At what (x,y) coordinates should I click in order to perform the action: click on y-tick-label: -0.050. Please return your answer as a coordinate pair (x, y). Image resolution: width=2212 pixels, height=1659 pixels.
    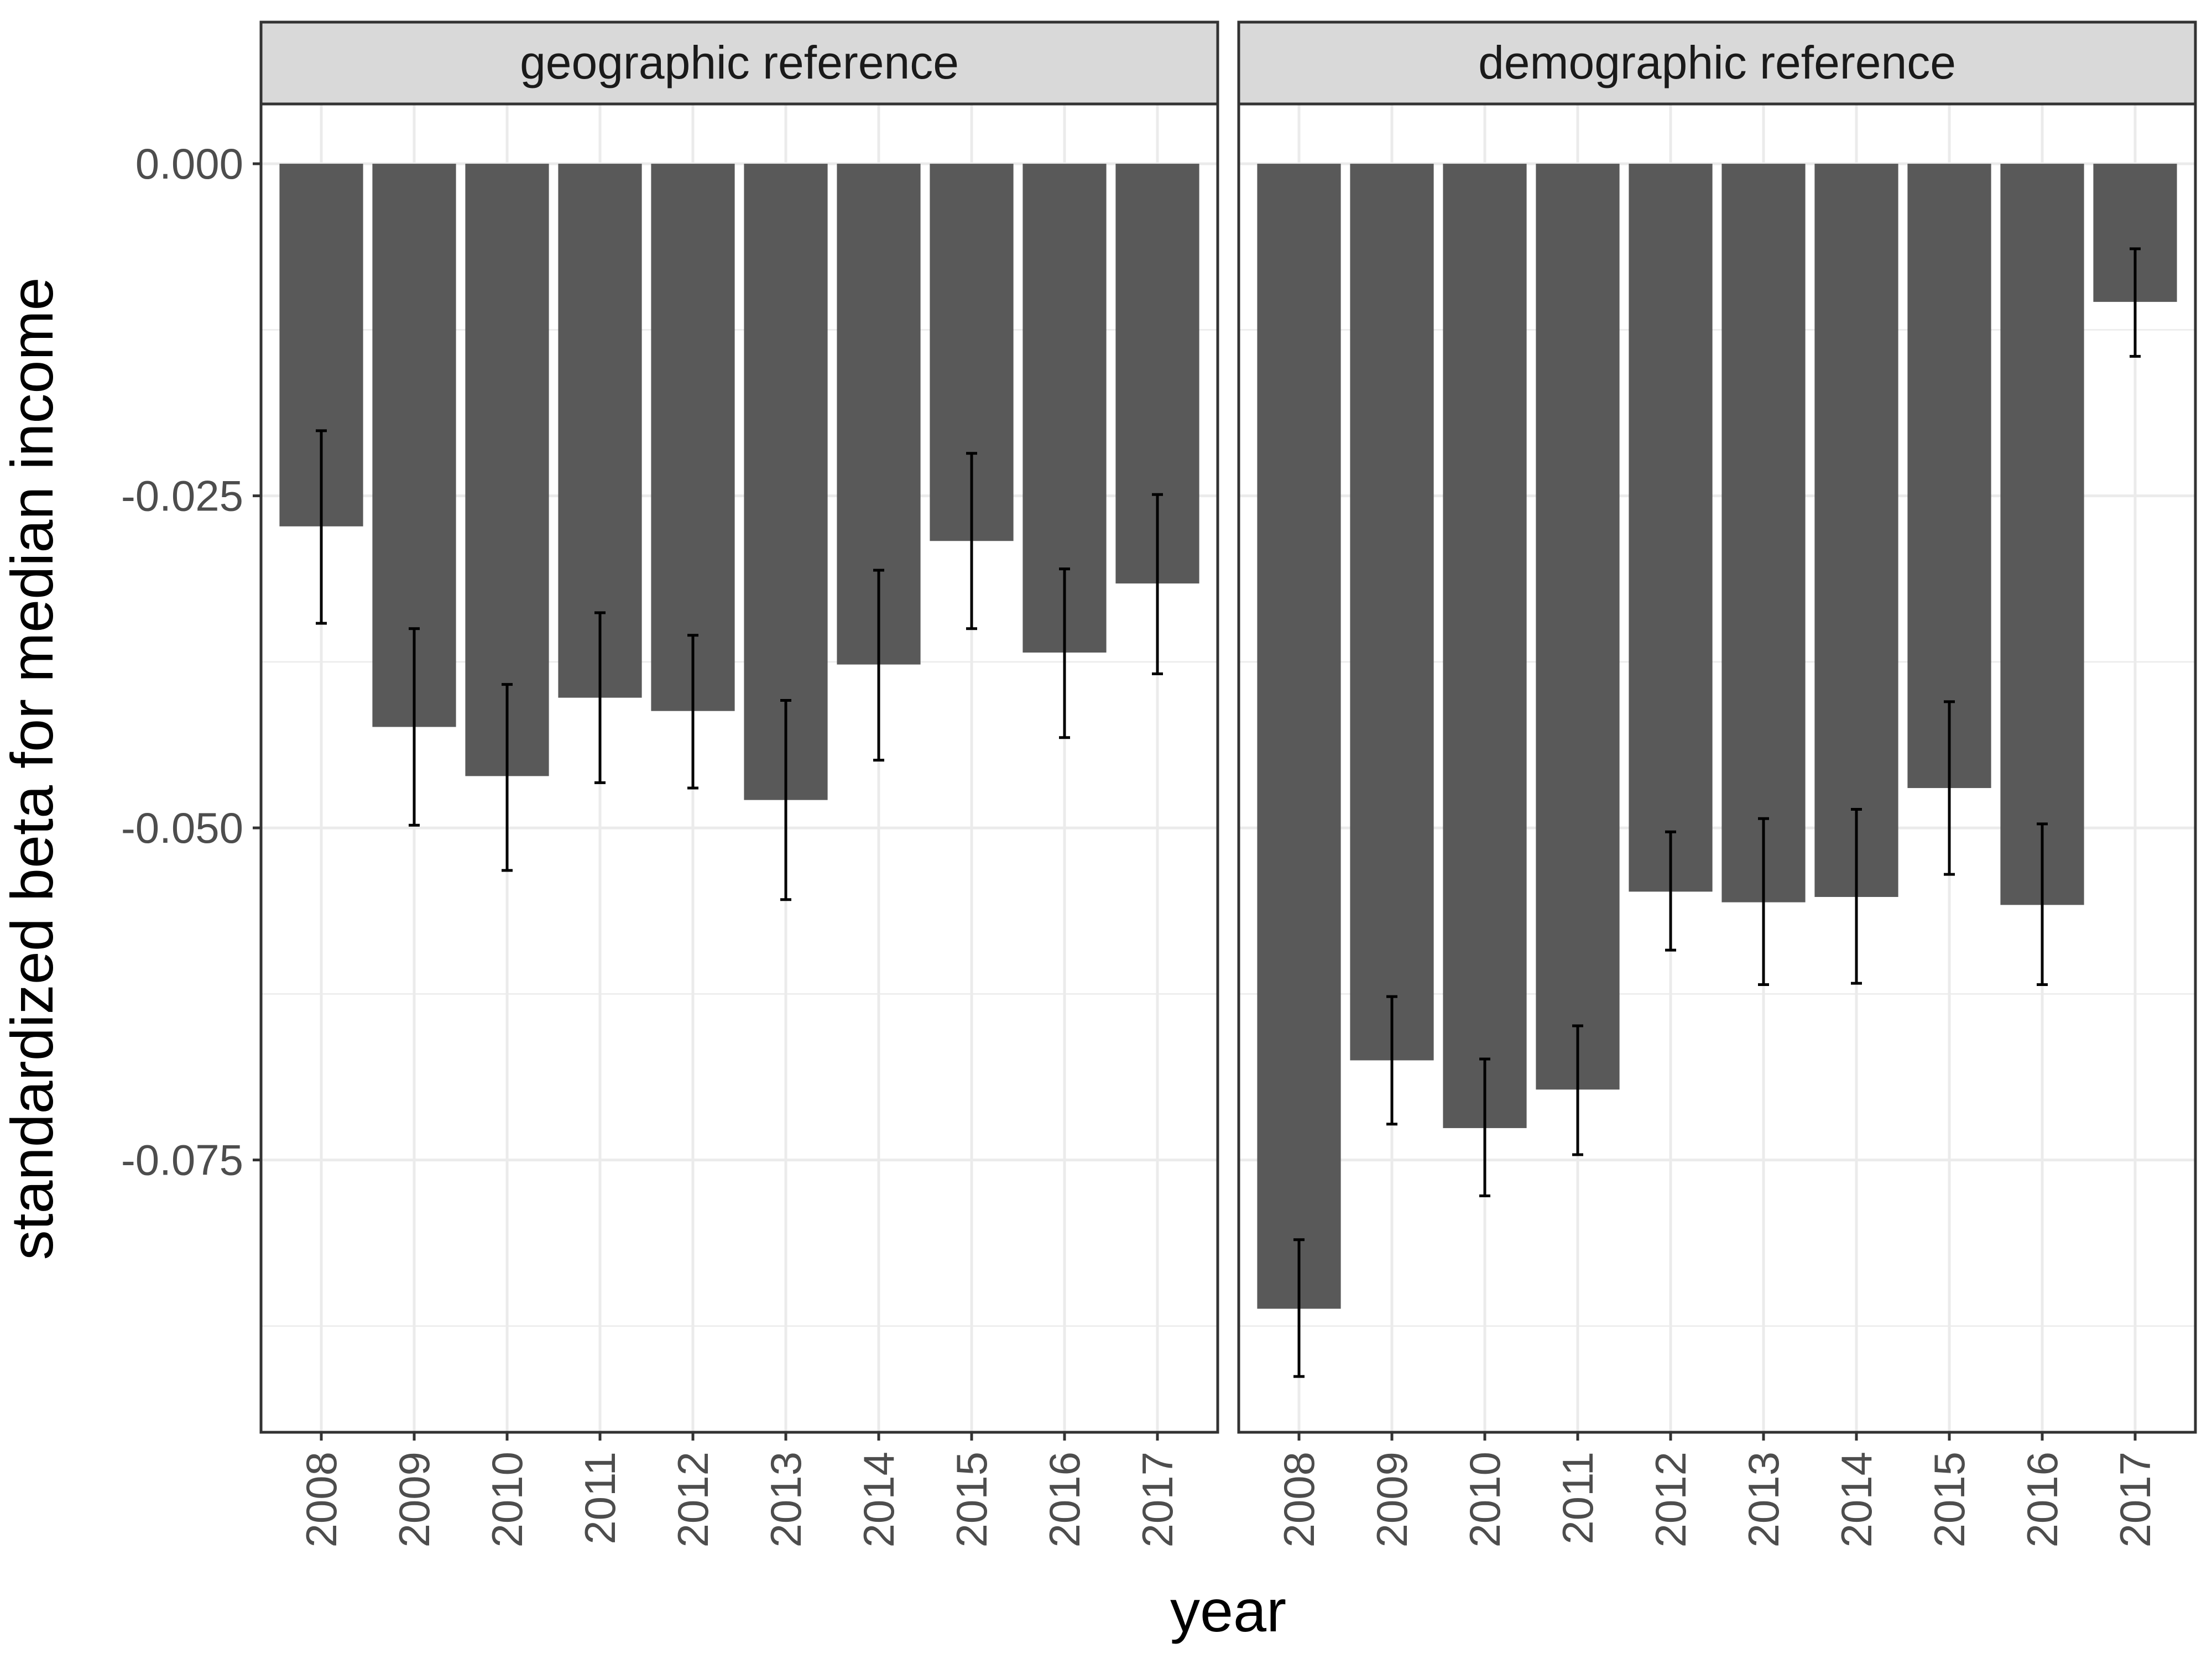
    Looking at the image, I should click on (182, 828).